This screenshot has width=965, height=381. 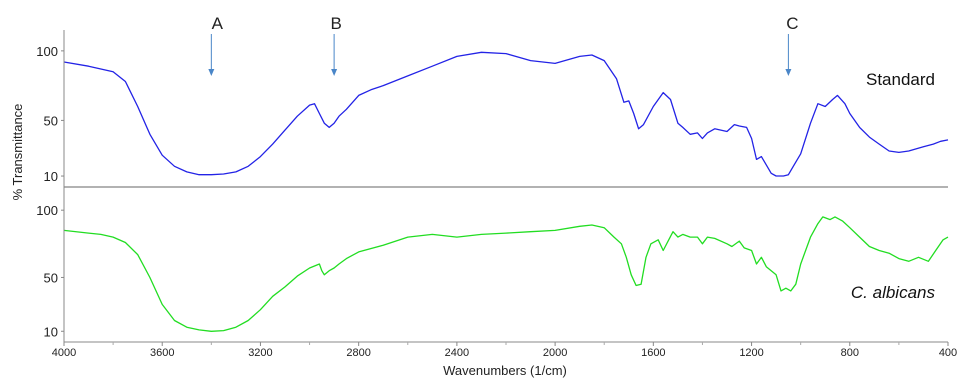 I want to click on x-tick-label: 2000, so click(x=555, y=353).